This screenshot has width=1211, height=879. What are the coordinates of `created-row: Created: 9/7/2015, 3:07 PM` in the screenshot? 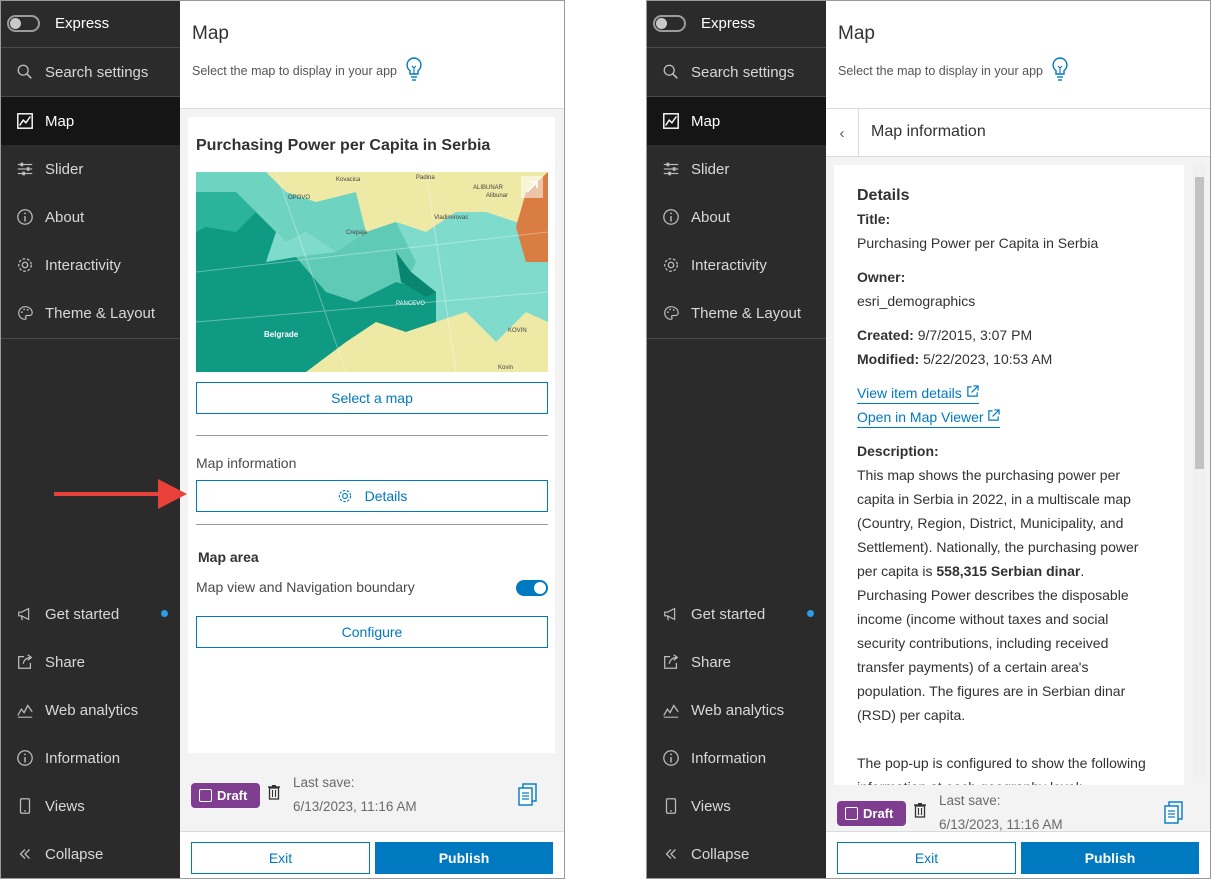 It's located at (945, 335).